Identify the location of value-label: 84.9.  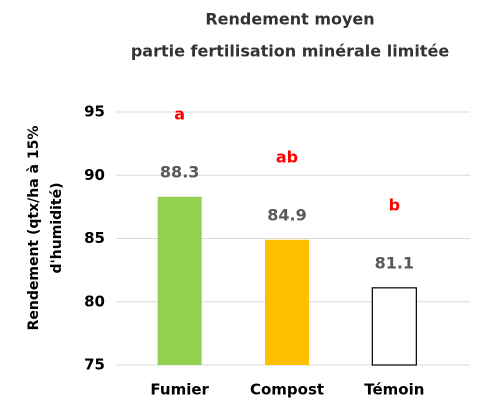
(286, 214).